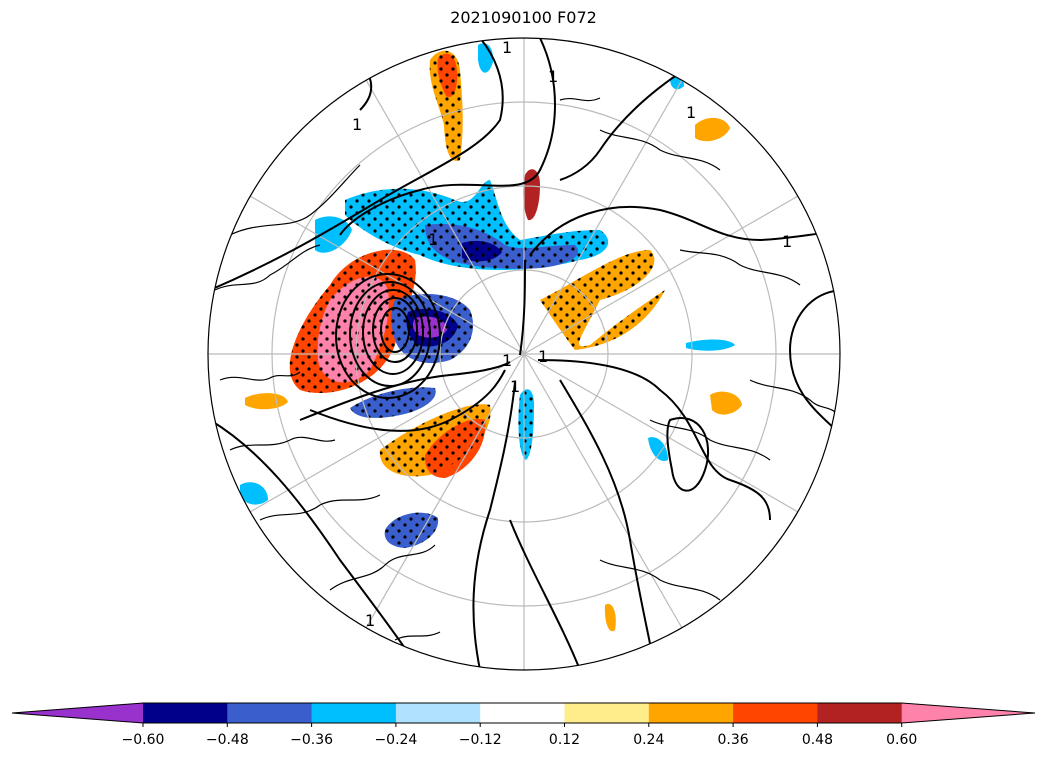 The image size is (1047, 763). Describe the element at coordinates (648, 740) in the screenshot. I see `colorbar-tick-label: 0.24` at that location.